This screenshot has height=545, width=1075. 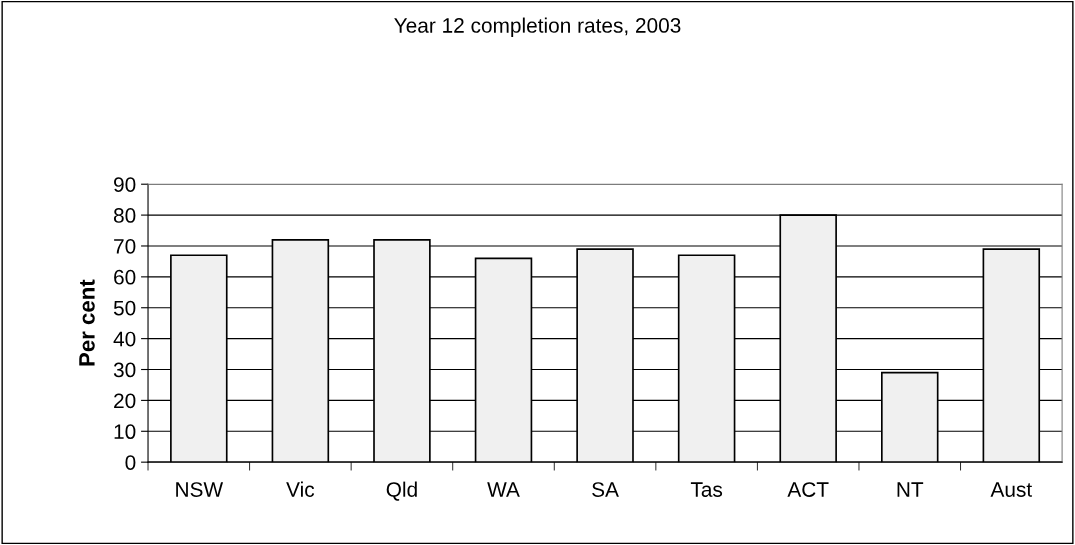 I want to click on x-tick-label: WA, so click(x=503, y=489).